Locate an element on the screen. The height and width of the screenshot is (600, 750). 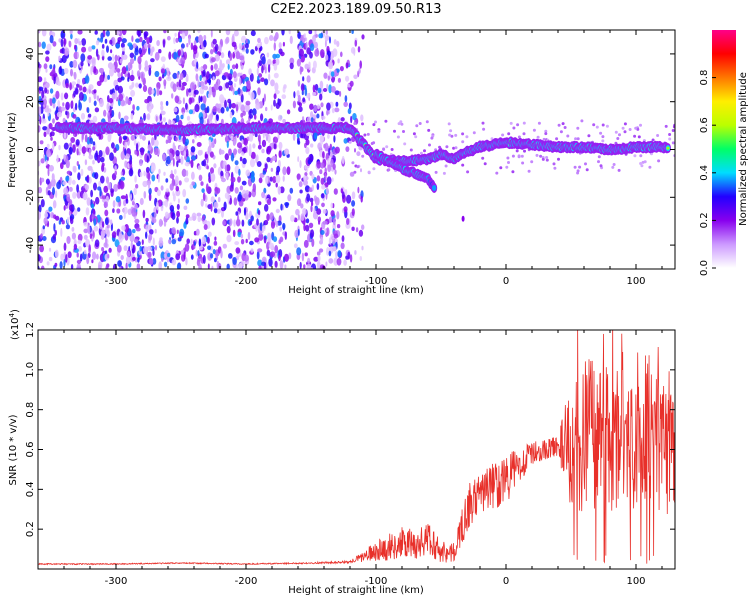
y-tick-label: 0.6 is located at coordinates (30, 450).